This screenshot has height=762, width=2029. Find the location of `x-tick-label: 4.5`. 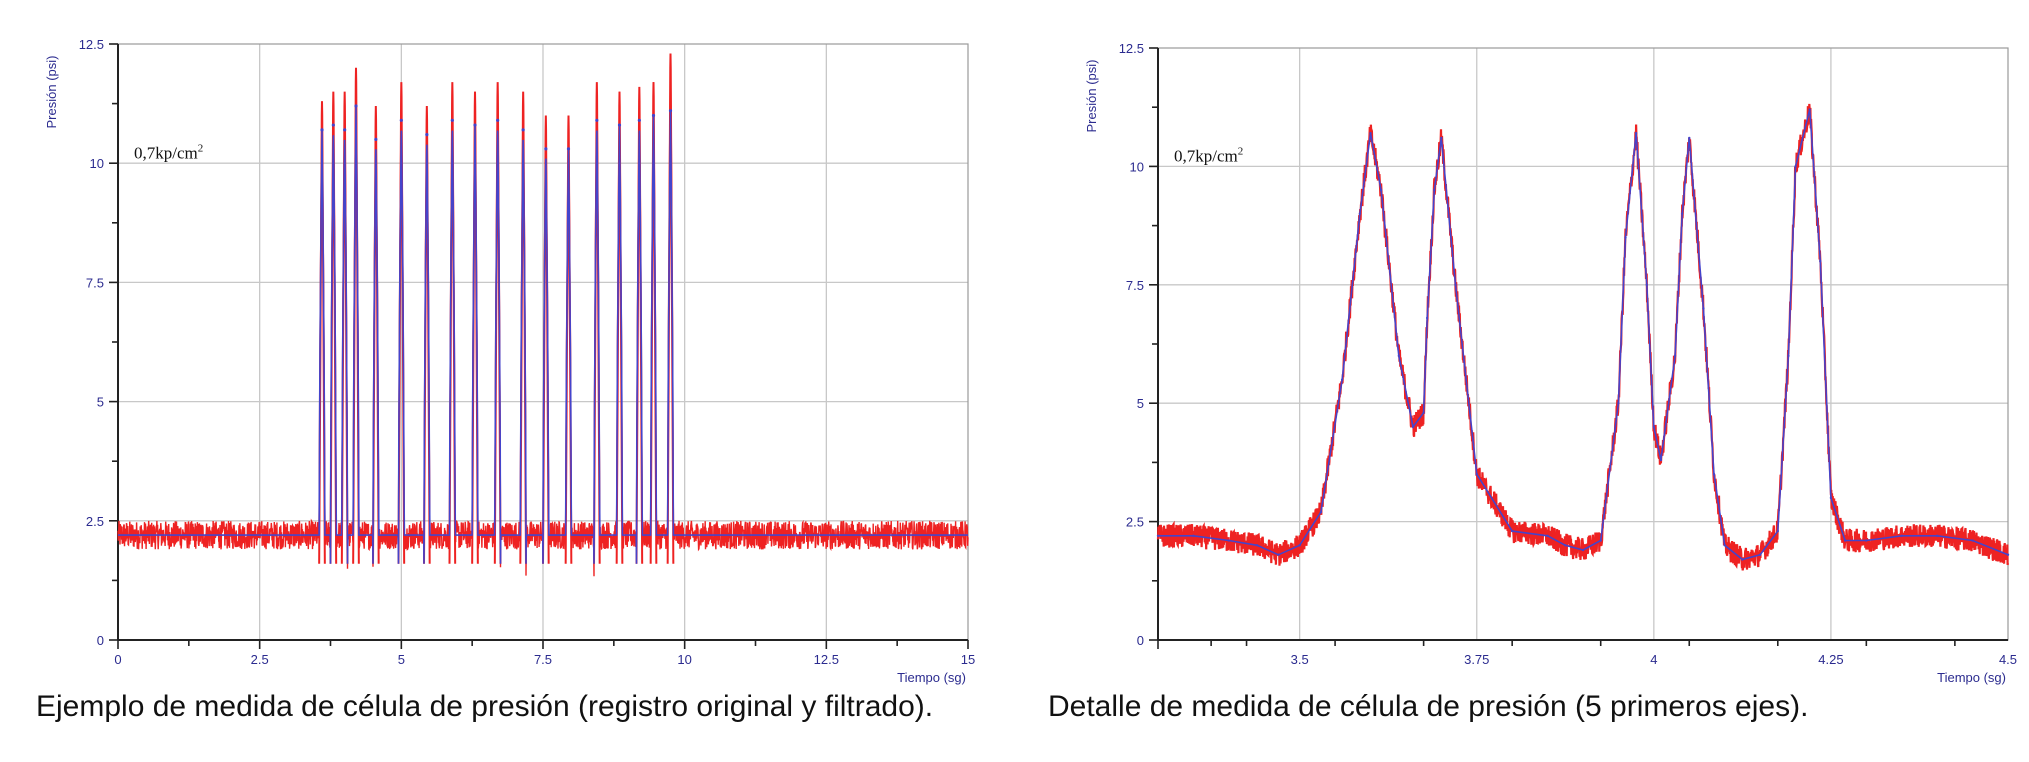

x-tick-label: 4.5 is located at coordinates (2008, 659).